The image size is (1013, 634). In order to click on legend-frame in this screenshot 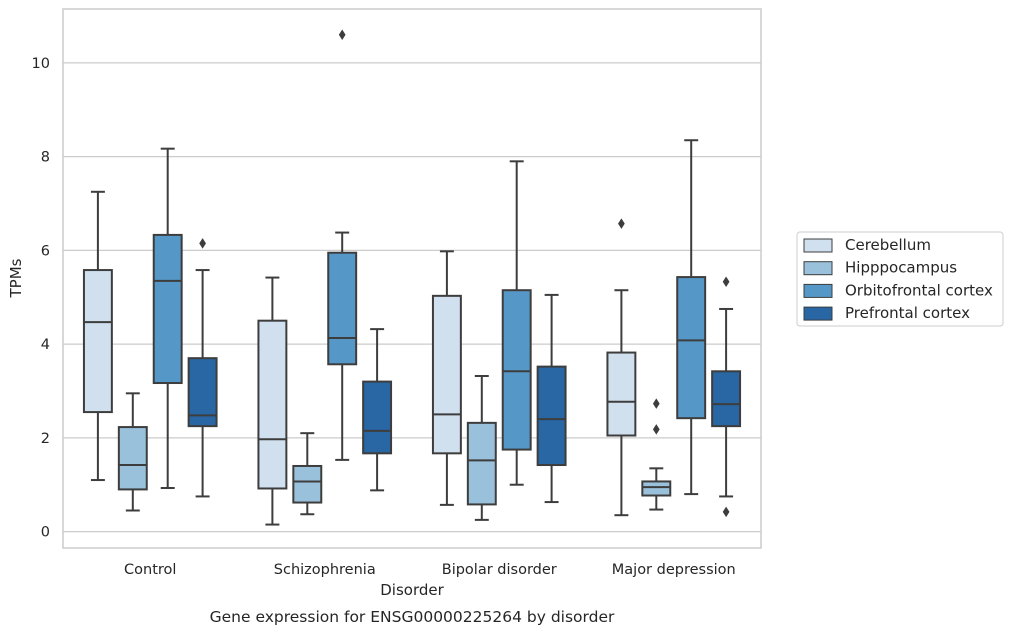, I will do `click(900, 279)`.